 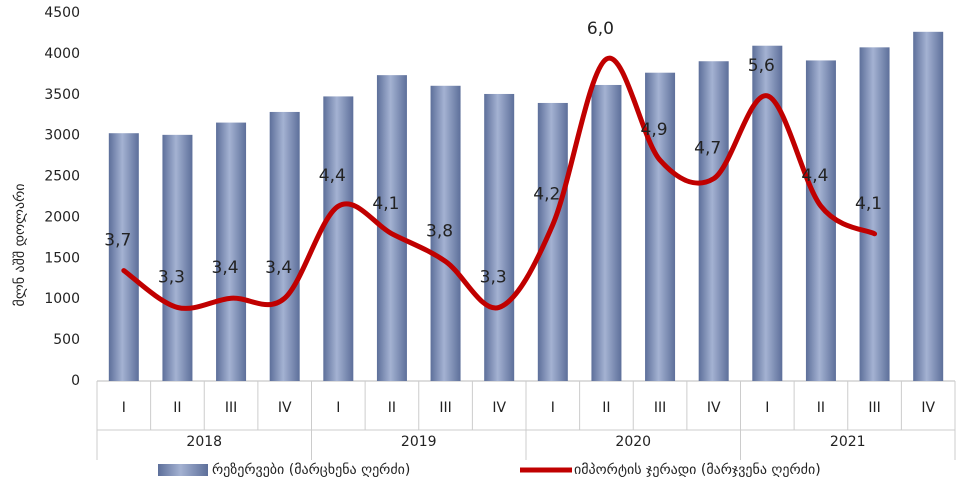 I want to click on data-label: 4,7, so click(x=707, y=149).